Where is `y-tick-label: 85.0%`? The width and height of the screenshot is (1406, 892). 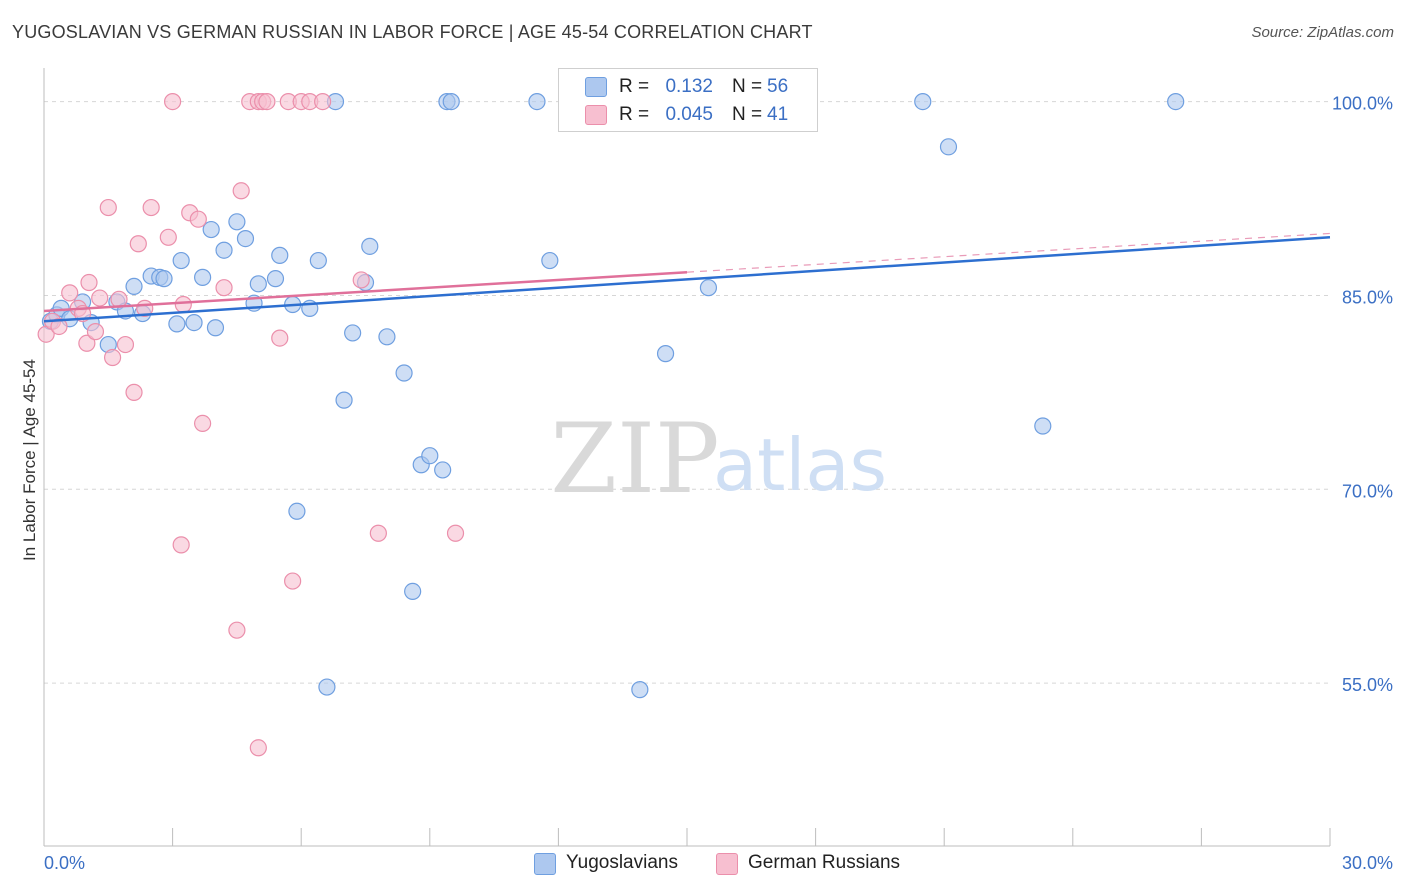 y-tick-label: 85.0% is located at coordinates (1367, 297).